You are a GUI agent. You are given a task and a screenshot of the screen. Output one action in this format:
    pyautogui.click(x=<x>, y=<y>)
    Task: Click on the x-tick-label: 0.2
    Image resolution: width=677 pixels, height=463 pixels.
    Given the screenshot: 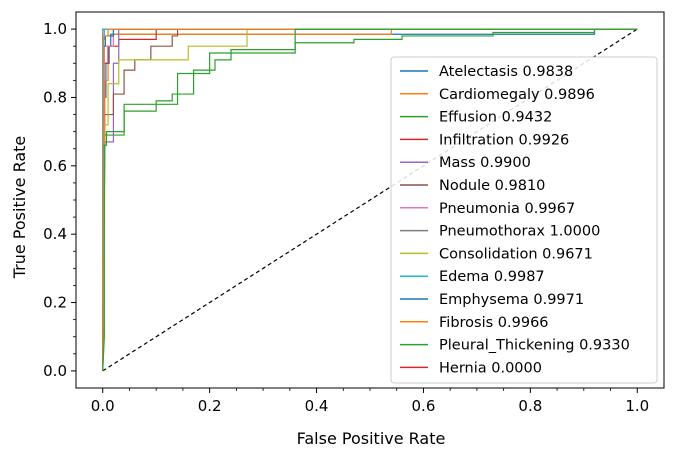 What is the action you would take?
    pyautogui.click(x=210, y=406)
    